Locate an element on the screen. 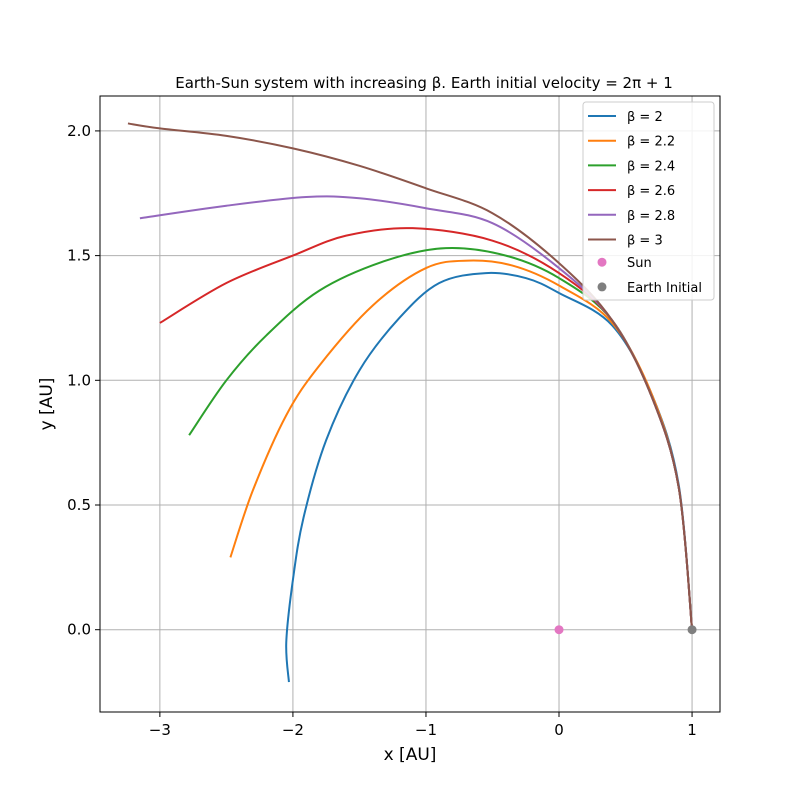 The width and height of the screenshot is (800, 800). y-tick-label: 0.5 is located at coordinates (79, 505).